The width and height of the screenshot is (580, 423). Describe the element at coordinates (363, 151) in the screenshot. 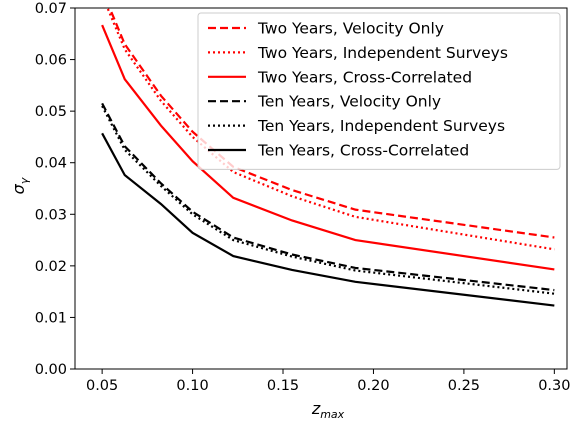

I see `legend-entry-label: Ten Years, Cross-Correlated` at that location.